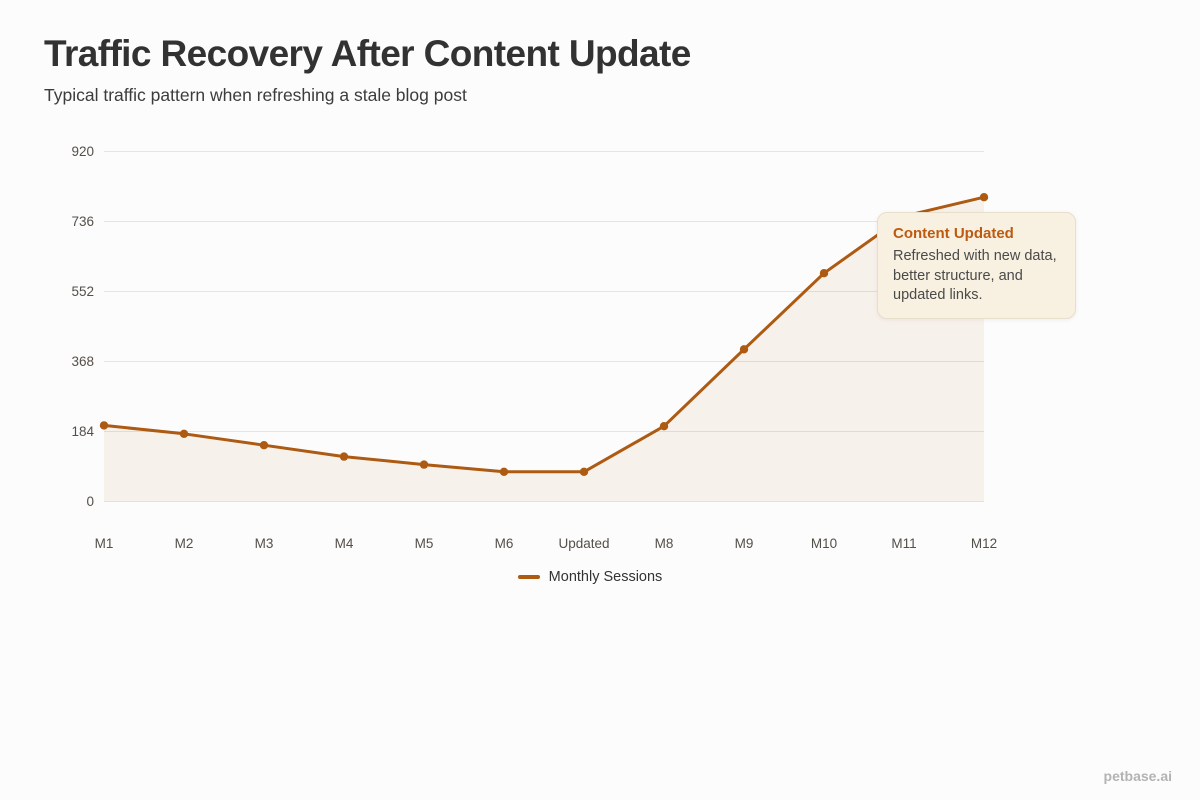  I want to click on y-tick-label: 184, so click(82, 431).